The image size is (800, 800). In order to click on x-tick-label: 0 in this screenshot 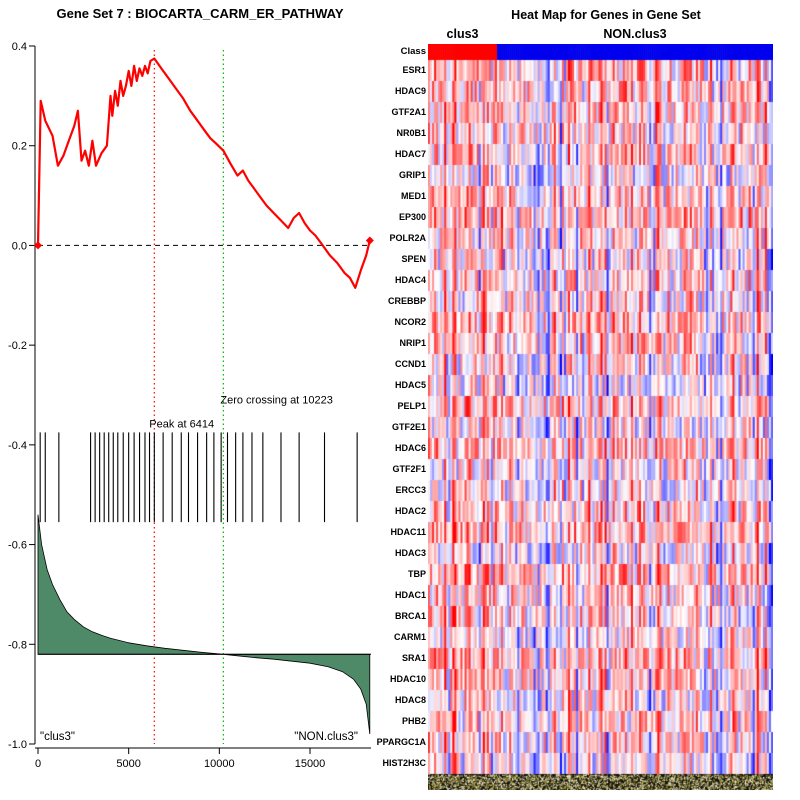, I will do `click(38, 764)`.